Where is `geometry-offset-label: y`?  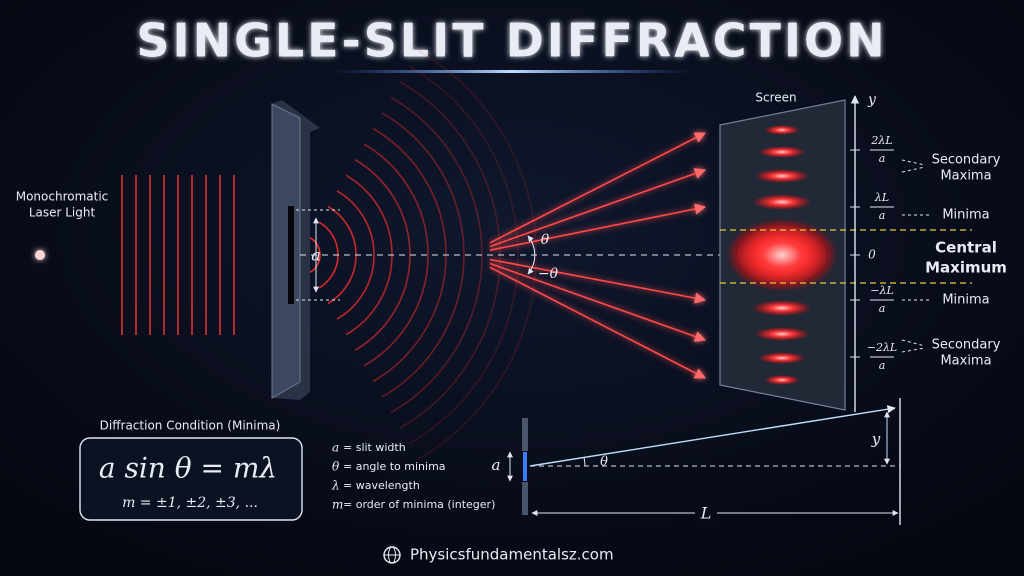 geometry-offset-label: y is located at coordinates (876, 439).